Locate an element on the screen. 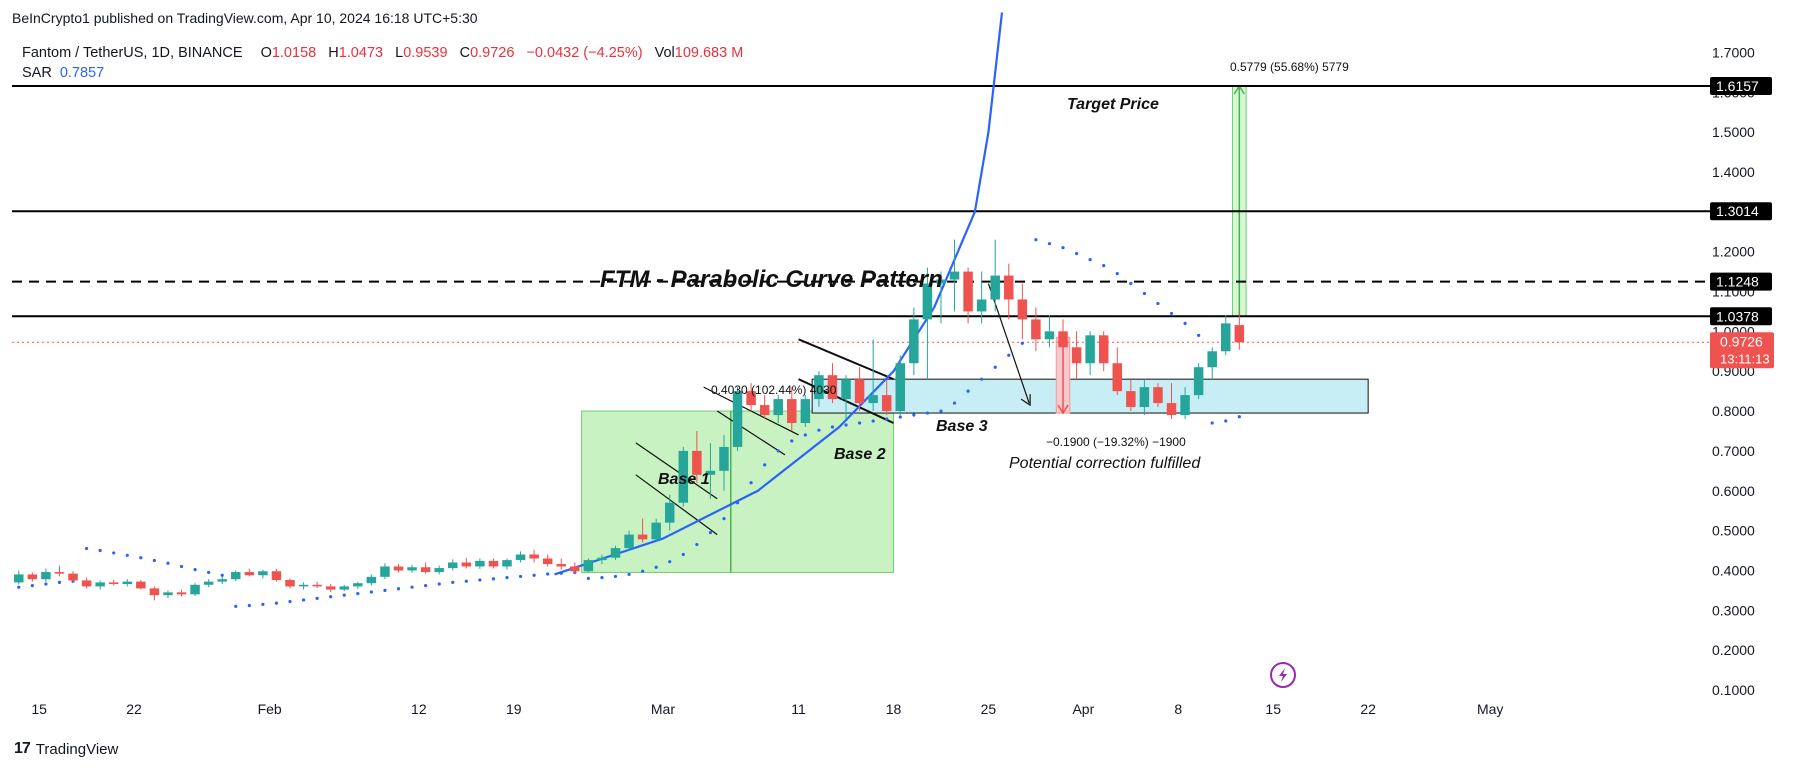 The image size is (1805, 771). brand-name: TradingView is located at coordinates (77, 749).